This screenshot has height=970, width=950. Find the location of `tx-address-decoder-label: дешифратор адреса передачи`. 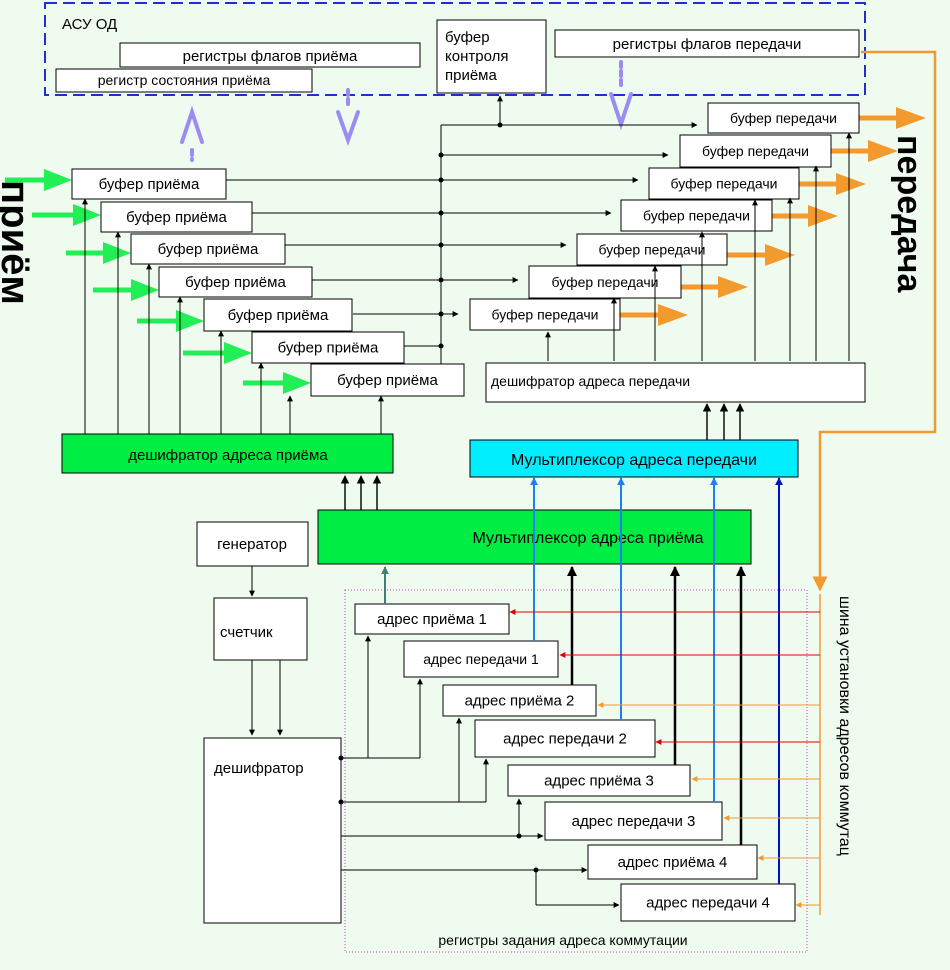

tx-address-decoder-label: дешифратор адреса передачи is located at coordinates (590, 381).